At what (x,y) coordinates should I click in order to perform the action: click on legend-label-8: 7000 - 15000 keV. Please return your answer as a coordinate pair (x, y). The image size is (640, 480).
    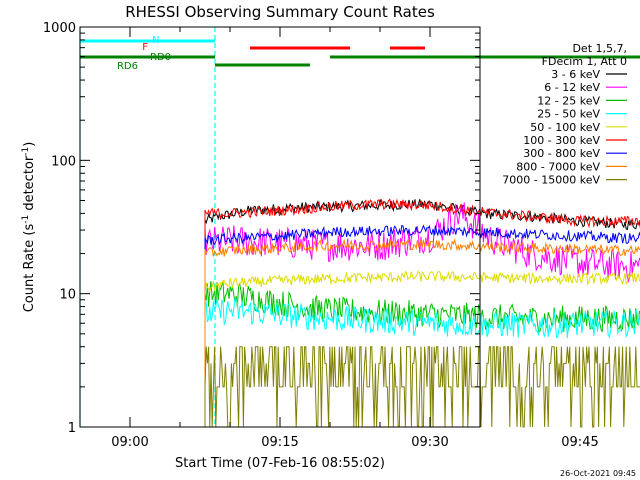
    Looking at the image, I should click on (551, 180).